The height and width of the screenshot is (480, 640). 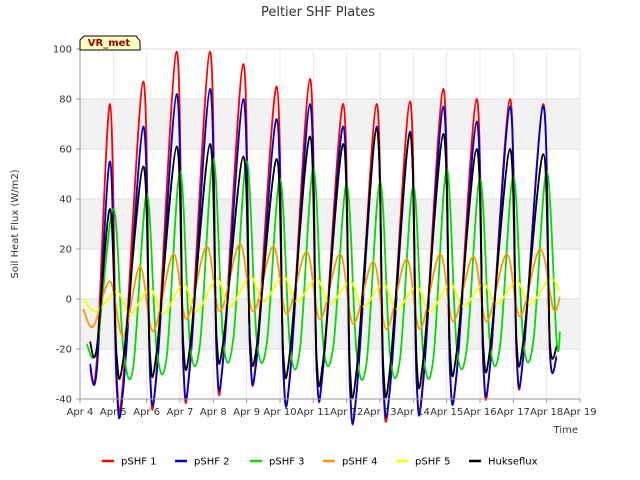 I want to click on y-tick-label: 100, so click(x=62, y=50).